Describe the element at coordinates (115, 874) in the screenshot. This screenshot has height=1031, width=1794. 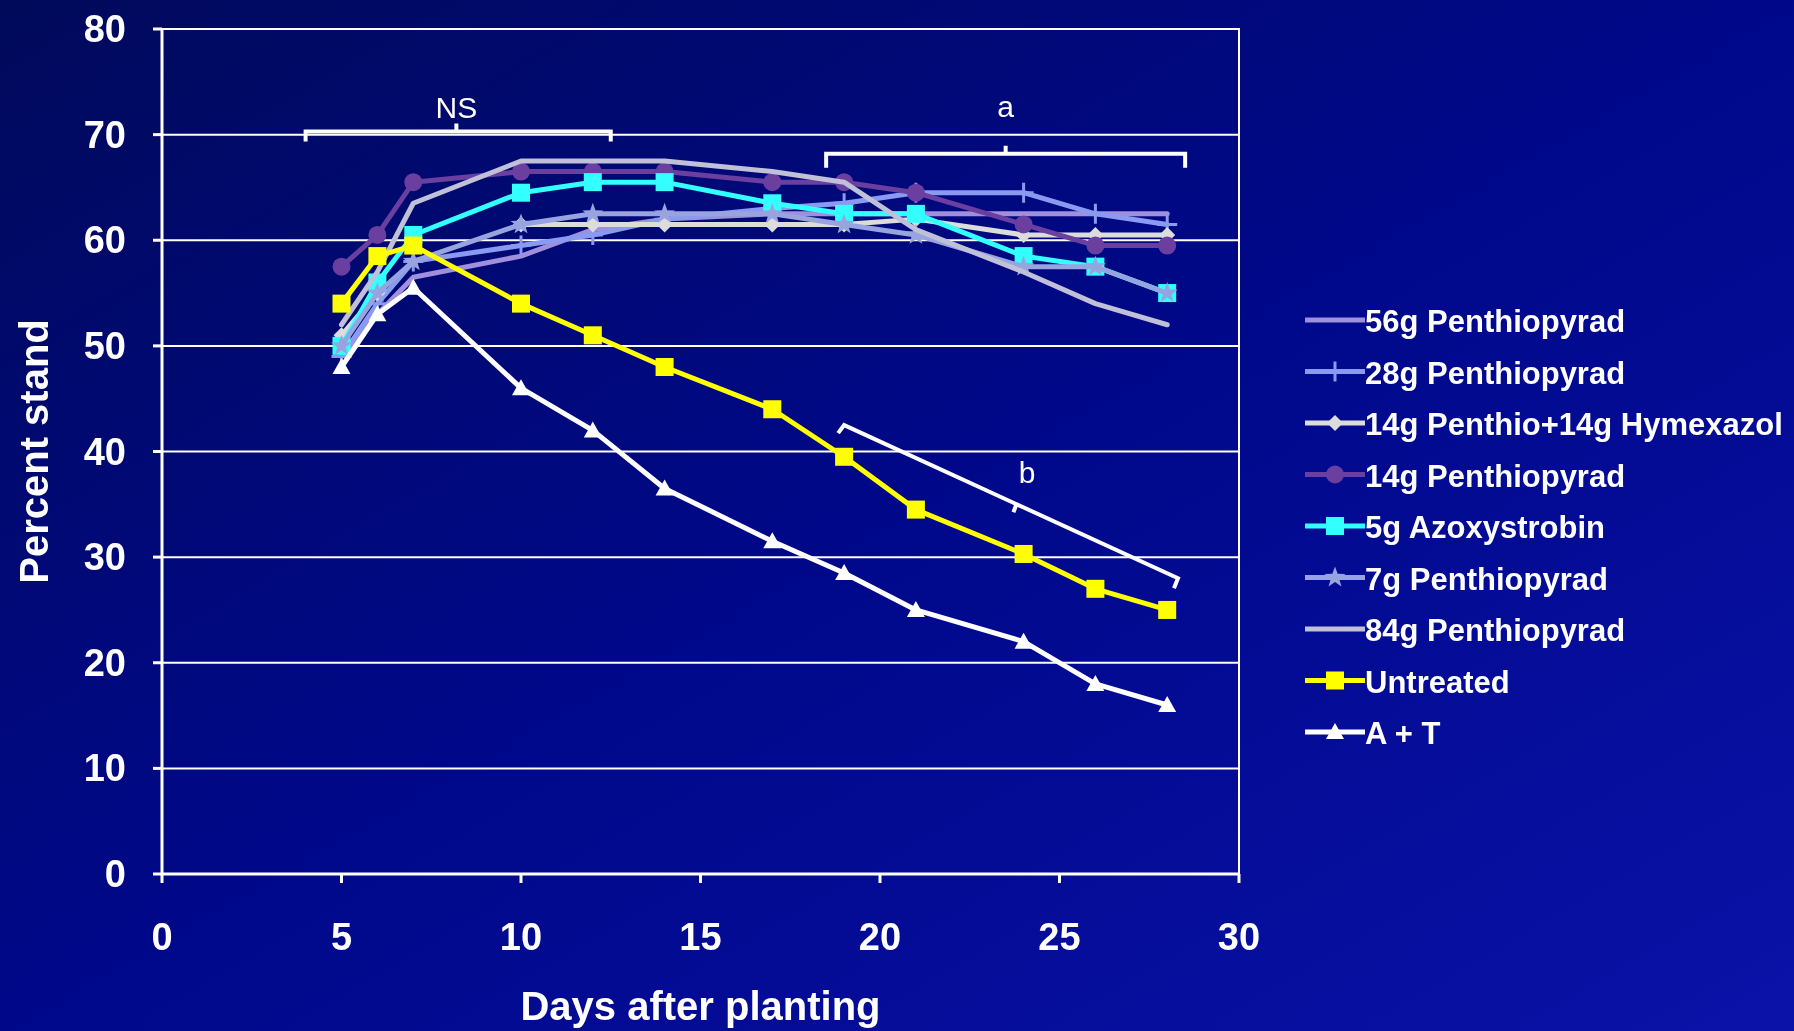
I see `y-tick-label: 0` at that location.